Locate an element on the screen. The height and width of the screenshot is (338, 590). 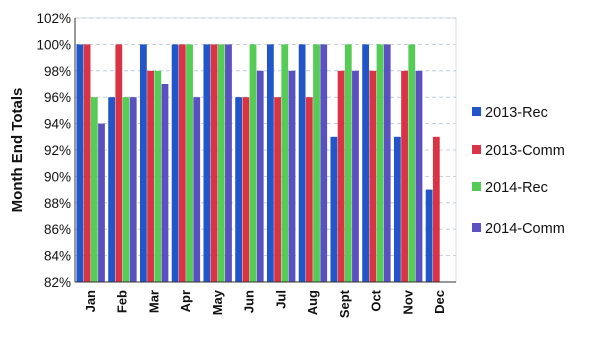
bar-2014-rec-oct is located at coordinates (380, 163).